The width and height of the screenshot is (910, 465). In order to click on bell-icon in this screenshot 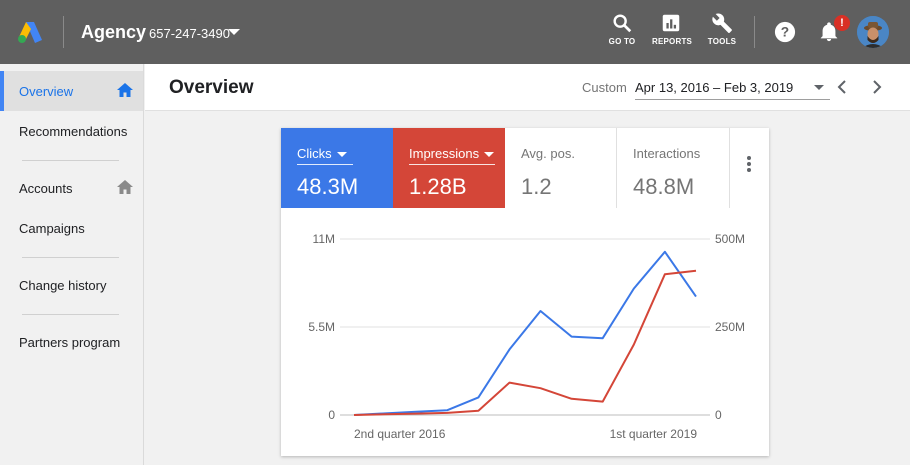, I will do `click(829, 32)`.